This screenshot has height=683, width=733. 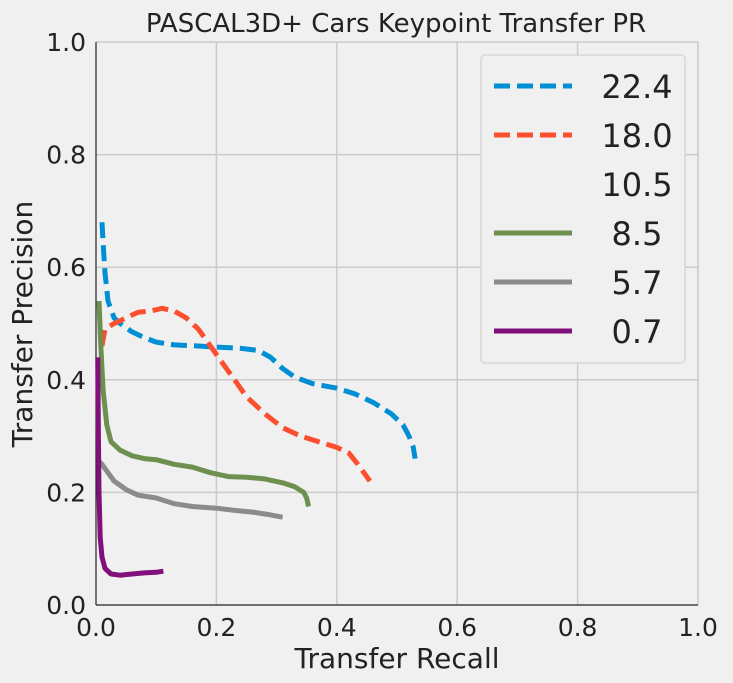 What do you see at coordinates (66, 155) in the screenshot?
I see `y-tick-label: 0.8` at bounding box center [66, 155].